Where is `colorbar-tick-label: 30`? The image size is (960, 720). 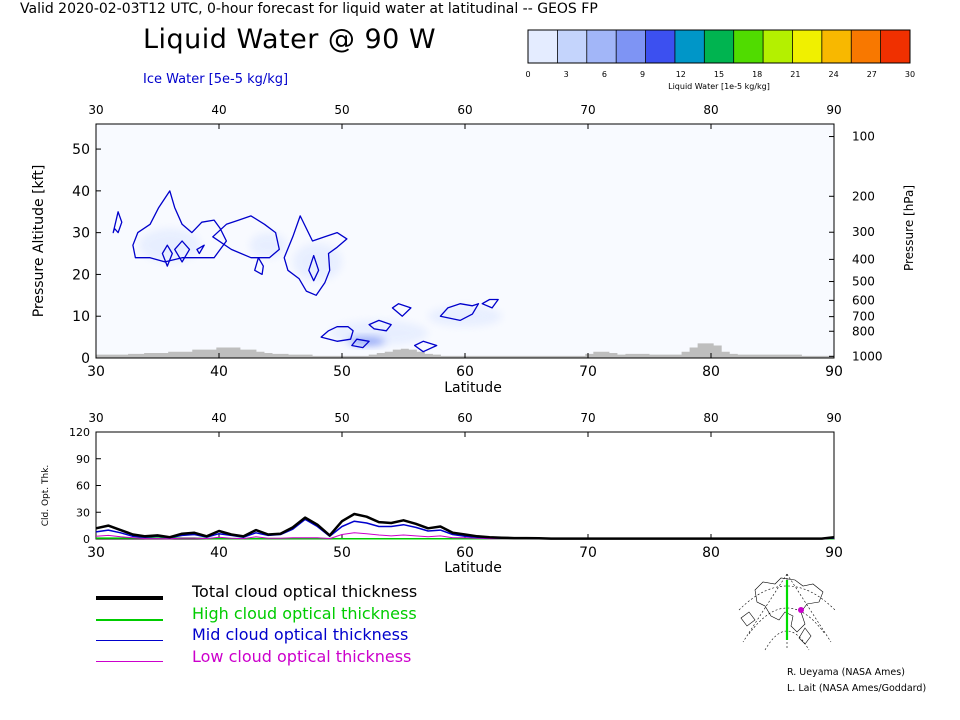
colorbar-tick-label: 30 is located at coordinates (910, 74).